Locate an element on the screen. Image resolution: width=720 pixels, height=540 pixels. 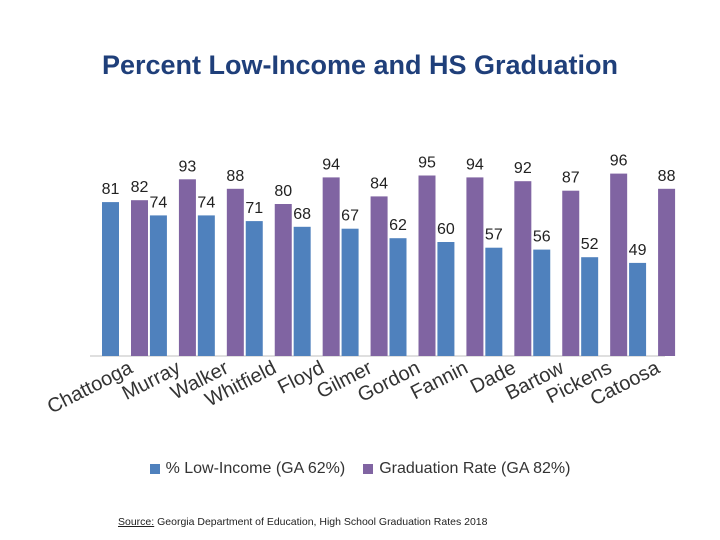
legend-item-low-income: % Low-Income (GA 62%) is located at coordinates (247, 469).